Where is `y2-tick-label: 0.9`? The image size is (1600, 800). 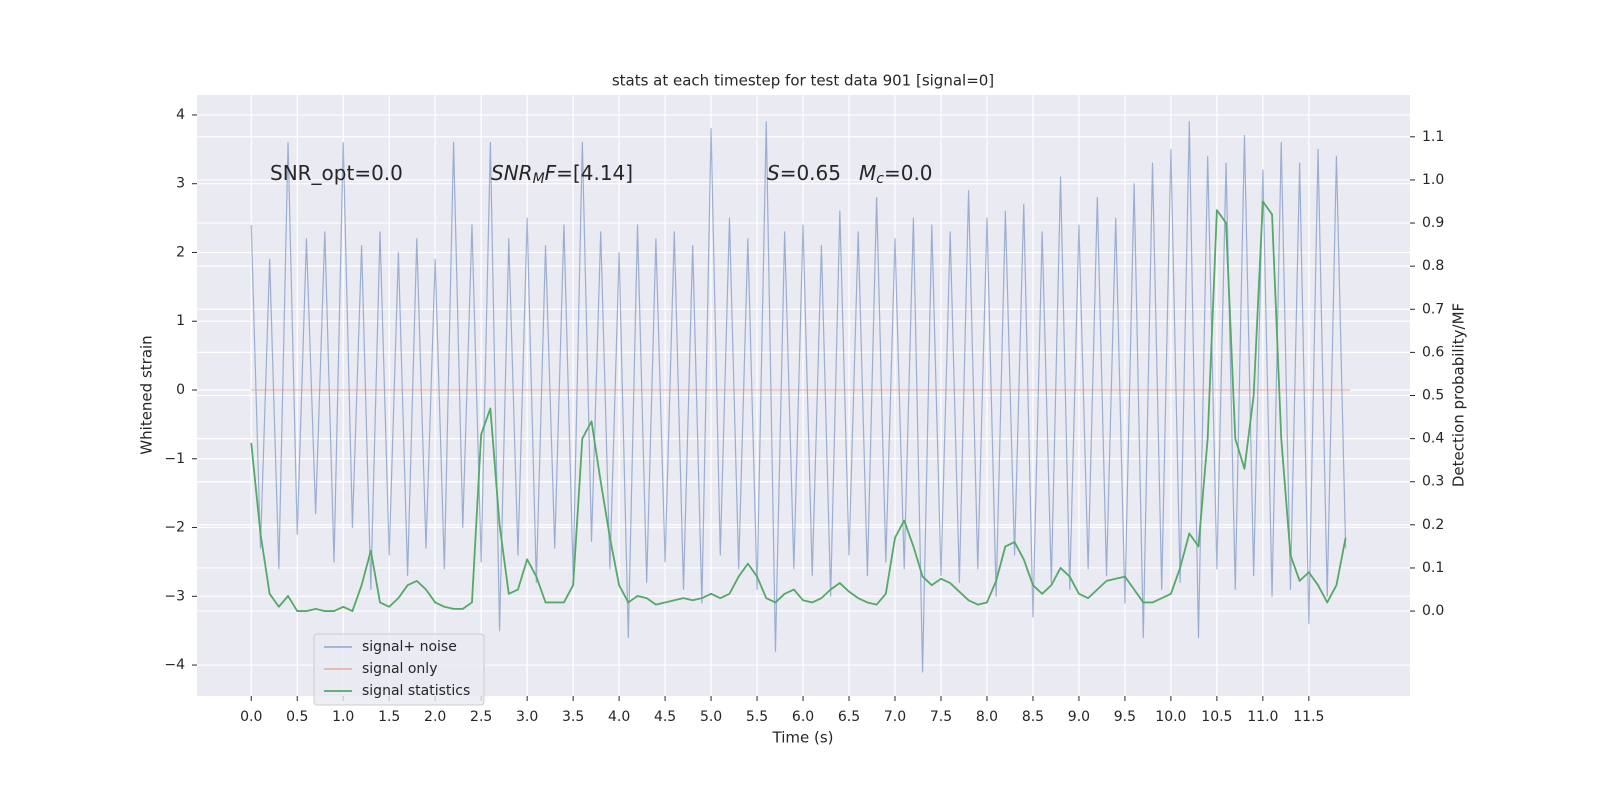
y2-tick-label: 0.9 is located at coordinates (1433, 223).